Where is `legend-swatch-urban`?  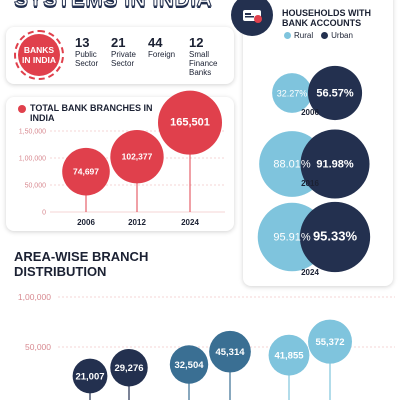 legend-swatch-urban is located at coordinates (325, 35).